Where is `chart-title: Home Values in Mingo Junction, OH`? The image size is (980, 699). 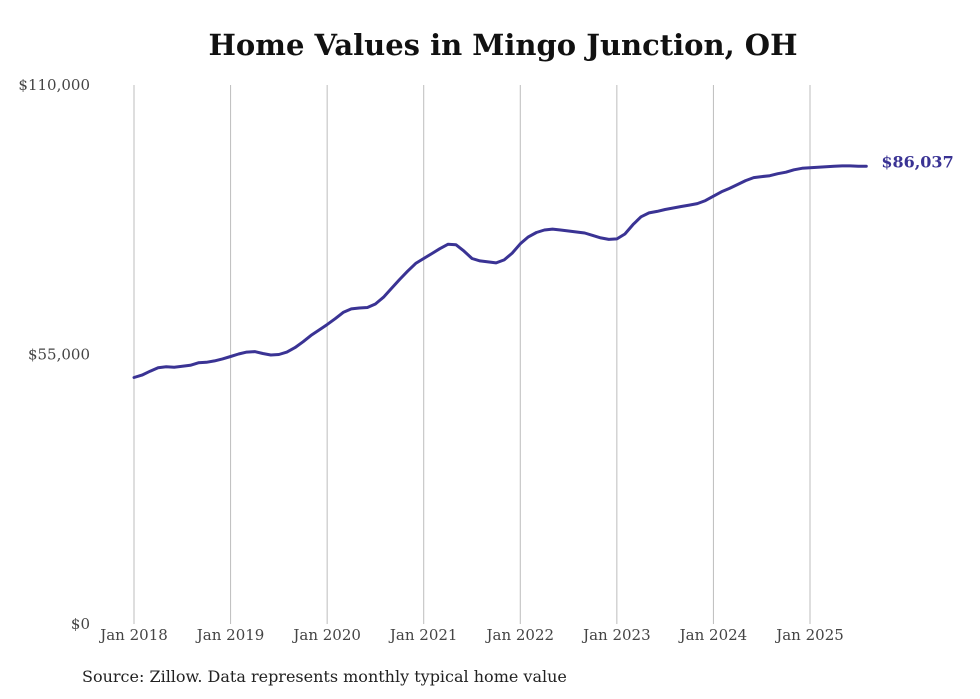 chart-title: Home Values in Mingo Junction, OH is located at coordinates (503, 45).